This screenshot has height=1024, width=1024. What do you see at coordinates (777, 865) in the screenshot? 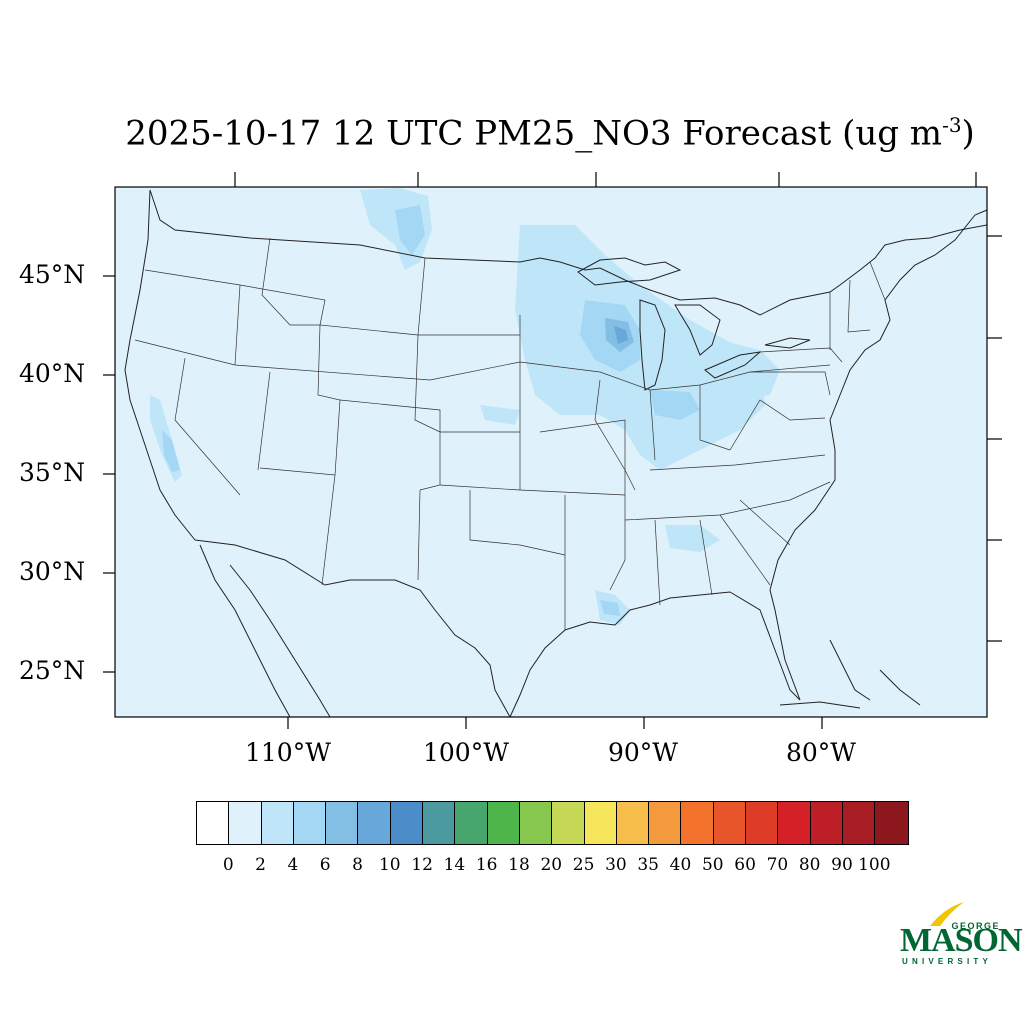
I see `colorbar-label: 70` at bounding box center [777, 865].